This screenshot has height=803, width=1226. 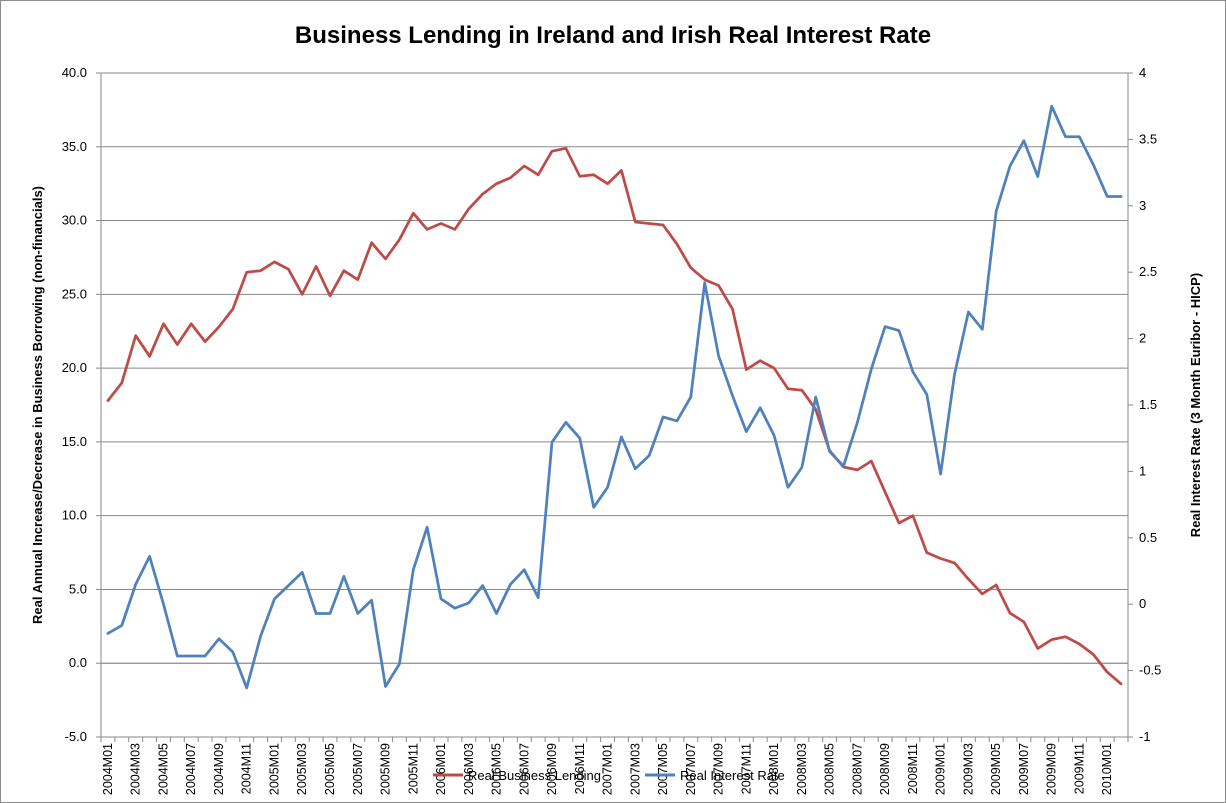 What do you see at coordinates (1024, 769) in the screenshot?
I see `x-tick-label: 2009M07` at bounding box center [1024, 769].